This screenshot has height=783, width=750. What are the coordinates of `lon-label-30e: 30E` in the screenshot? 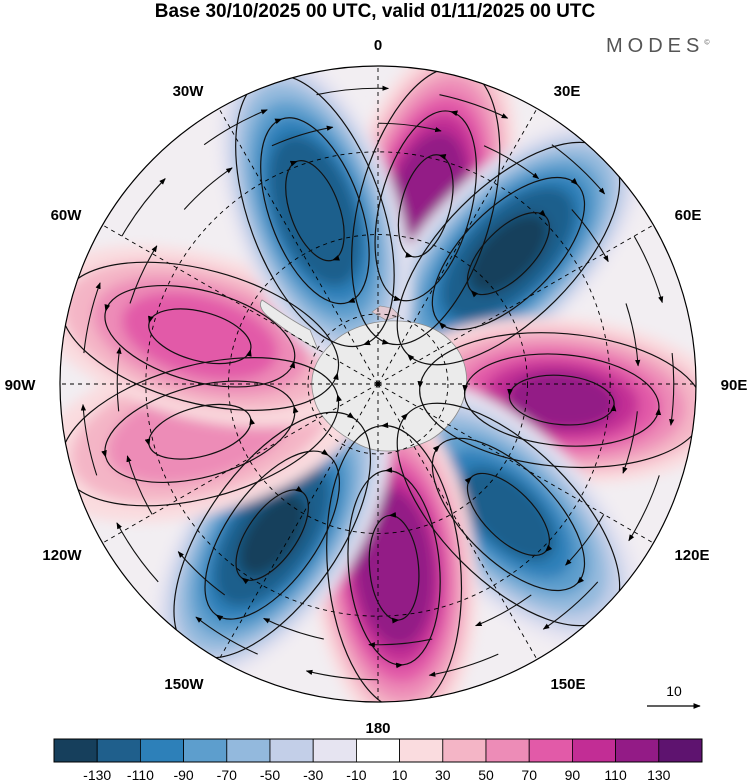 It's located at (567, 91).